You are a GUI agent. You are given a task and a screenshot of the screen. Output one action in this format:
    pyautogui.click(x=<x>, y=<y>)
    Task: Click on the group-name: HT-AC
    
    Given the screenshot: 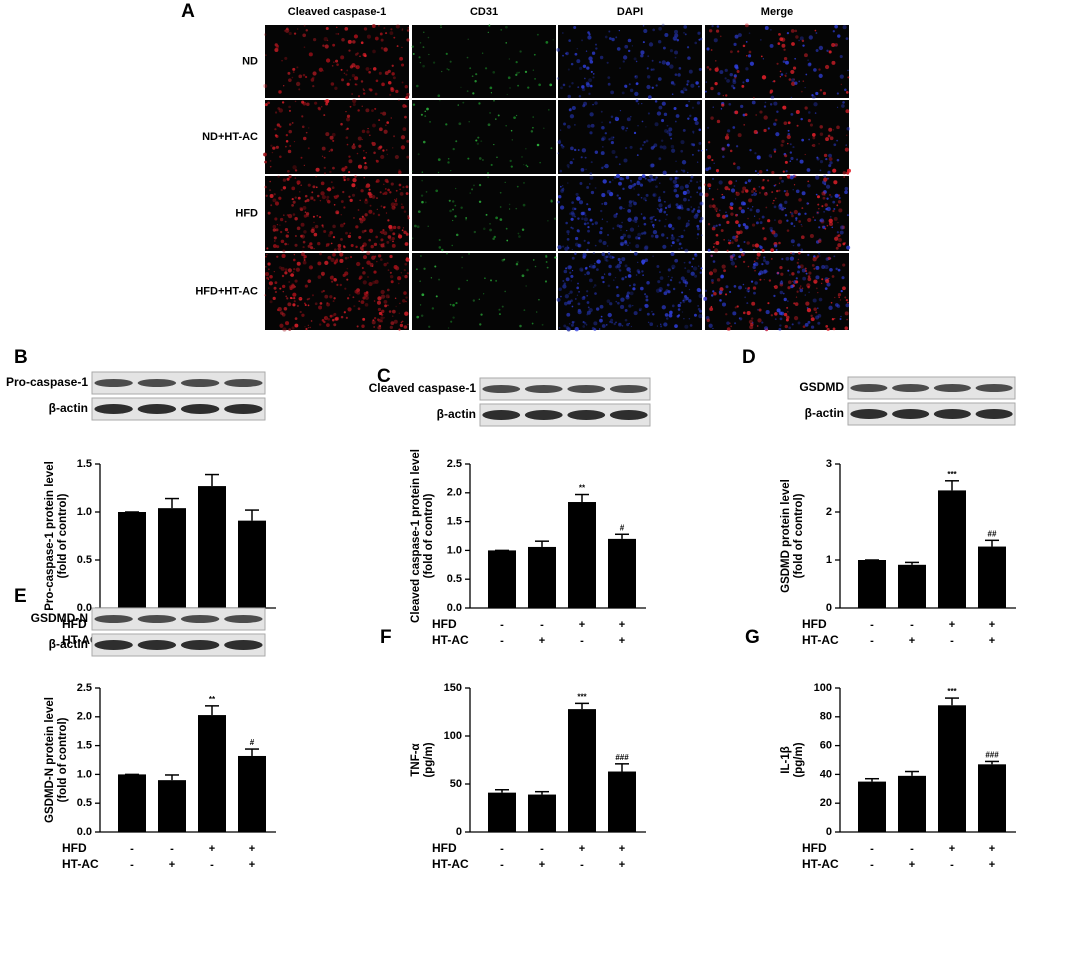 What is the action you would take?
    pyautogui.click(x=820, y=640)
    